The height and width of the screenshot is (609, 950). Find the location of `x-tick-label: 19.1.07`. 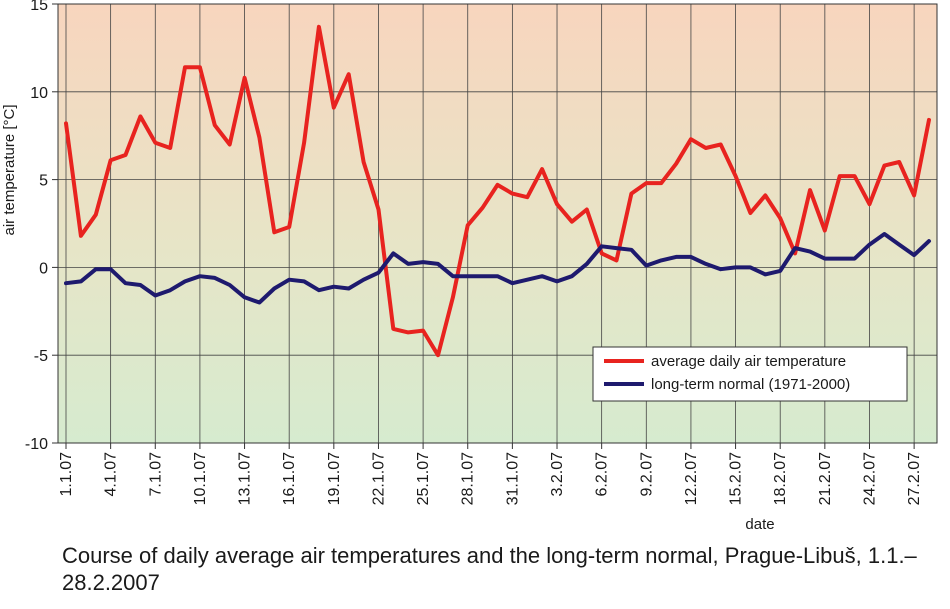

x-tick-label: 19.1.07 is located at coordinates (334, 478).